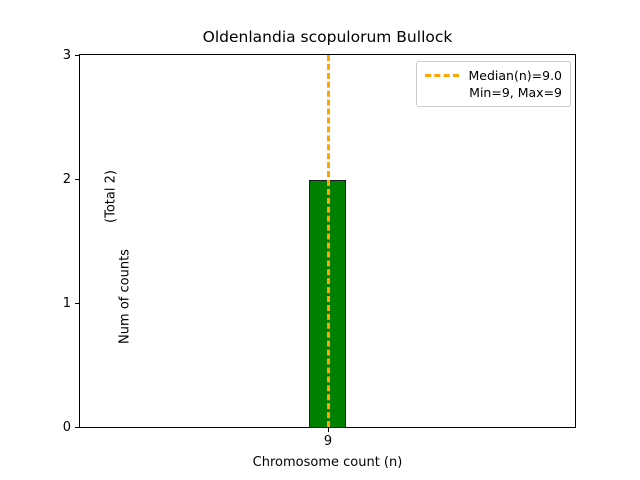 Image resolution: width=640 pixels, height=480 pixels. I want to click on legend-dashed-line-icon, so click(442, 75).